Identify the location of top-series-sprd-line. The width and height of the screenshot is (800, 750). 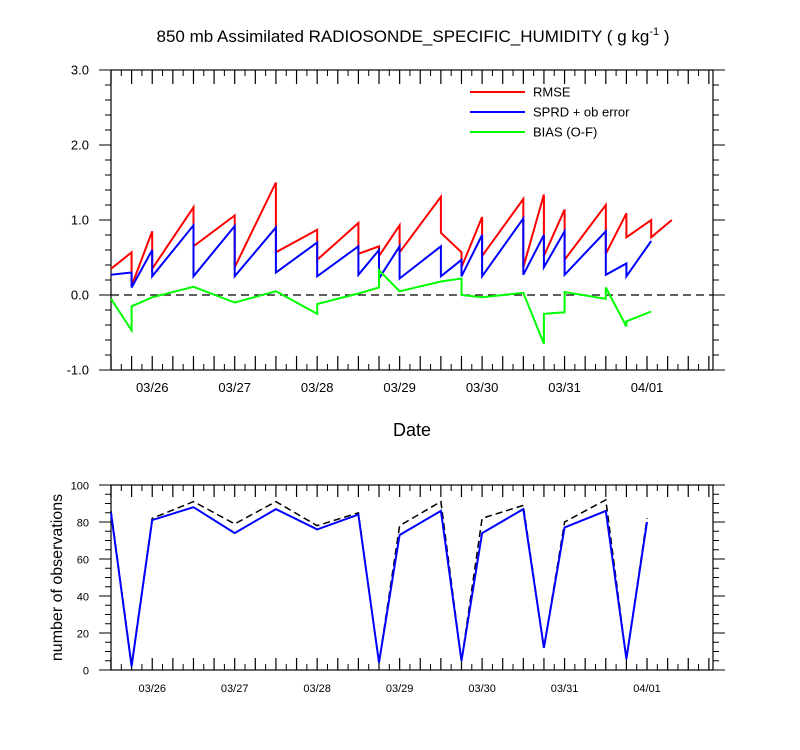
(381, 251).